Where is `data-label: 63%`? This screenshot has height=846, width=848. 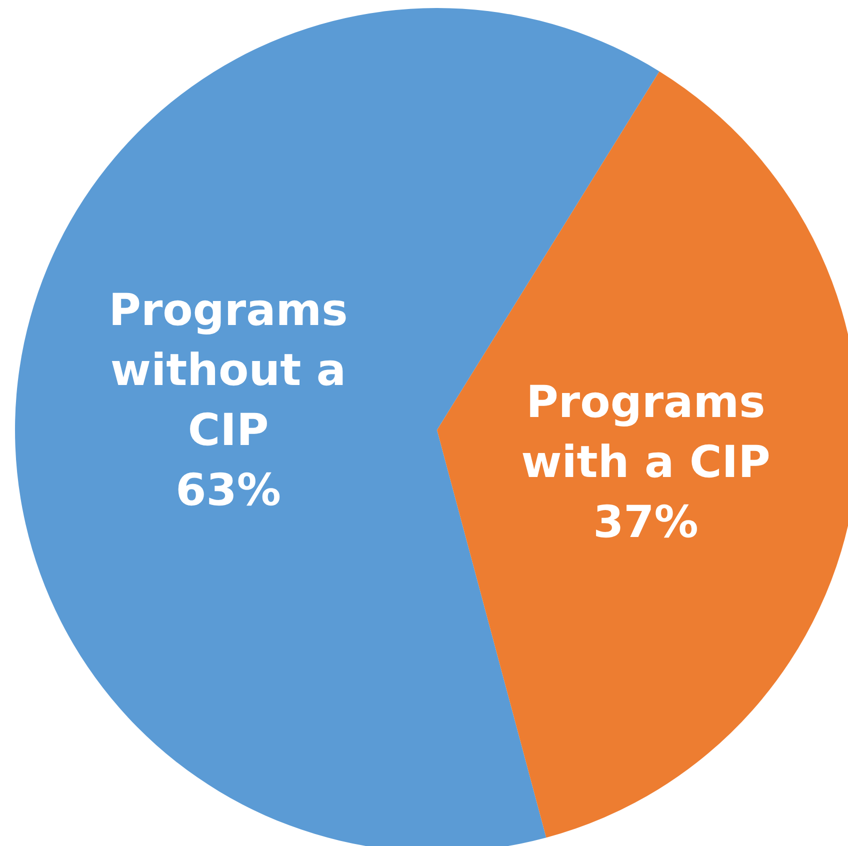 data-label: 63% is located at coordinates (228, 490).